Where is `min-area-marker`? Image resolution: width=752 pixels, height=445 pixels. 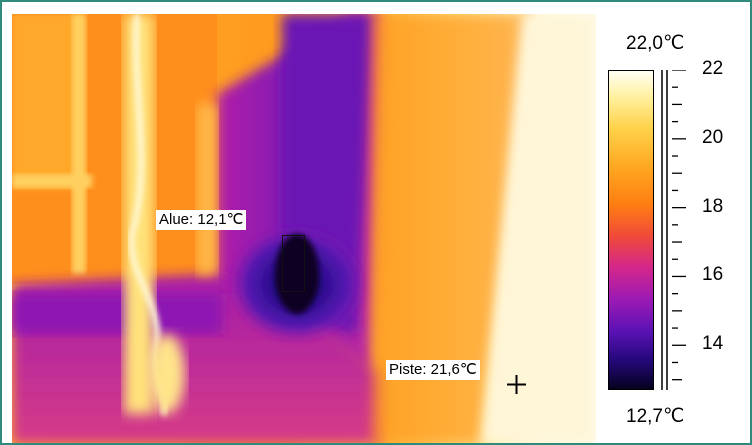 min-area-marker is located at coordinates (293, 263).